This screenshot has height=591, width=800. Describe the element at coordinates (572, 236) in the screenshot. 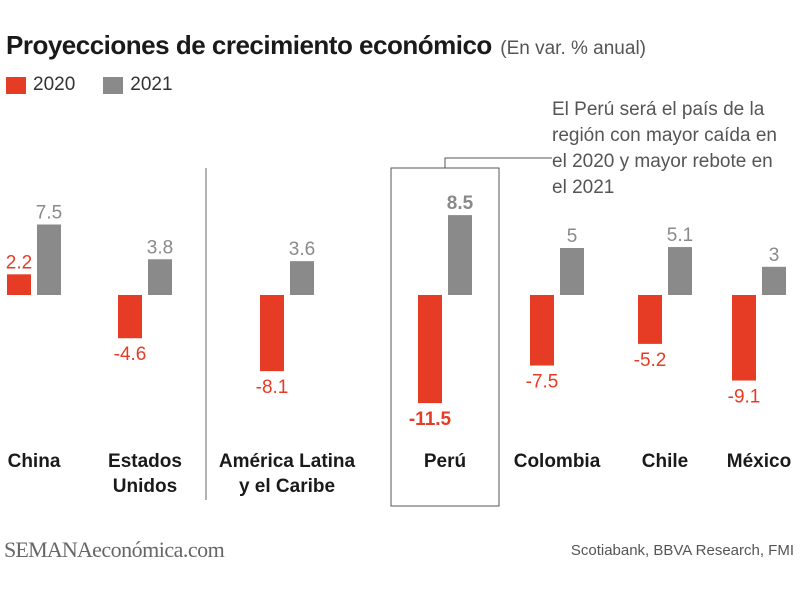

I see `data-label-2021-colombia: 5` at that location.